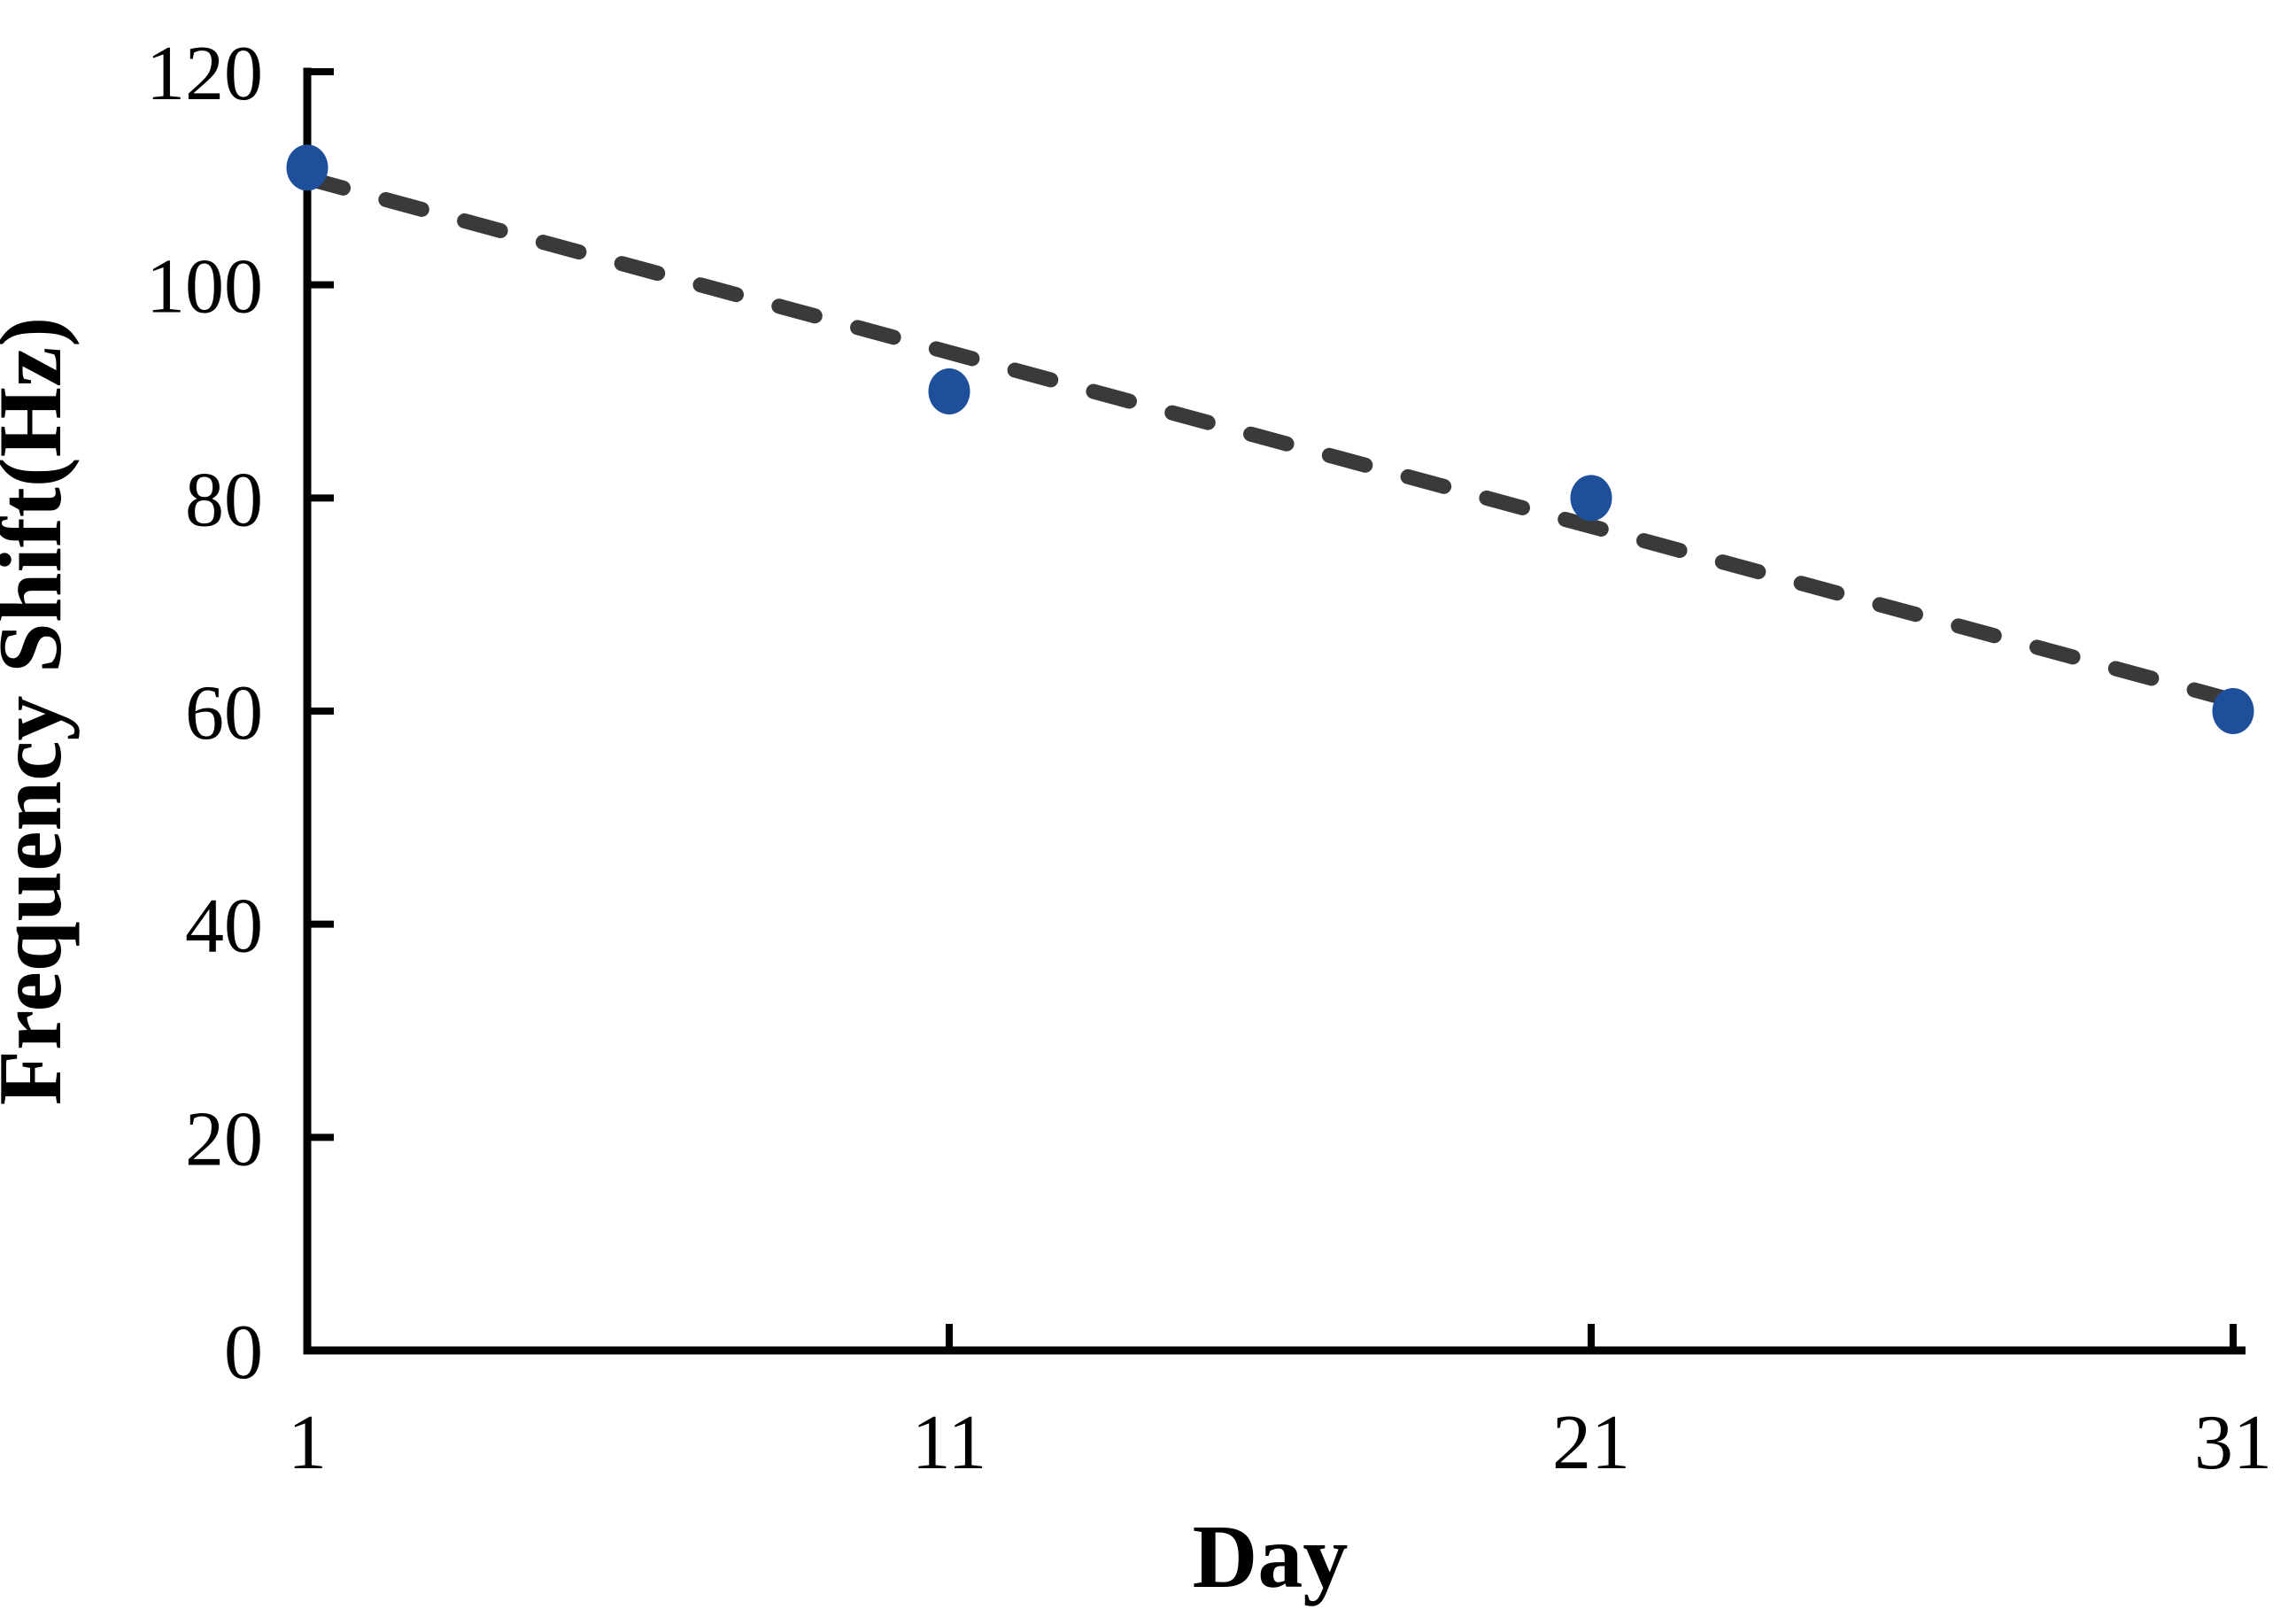 The width and height of the screenshot is (2296, 1617). Describe the element at coordinates (243, 1353) in the screenshot. I see `y-tick-label: 0` at that location.